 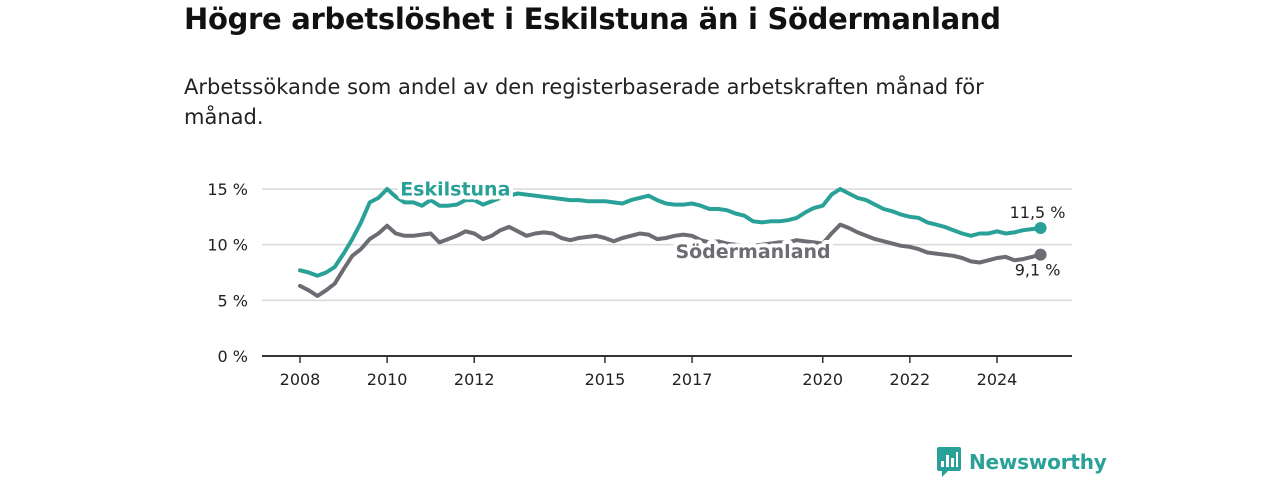 I want to click on x-tick-label: 2022, so click(x=910, y=379).